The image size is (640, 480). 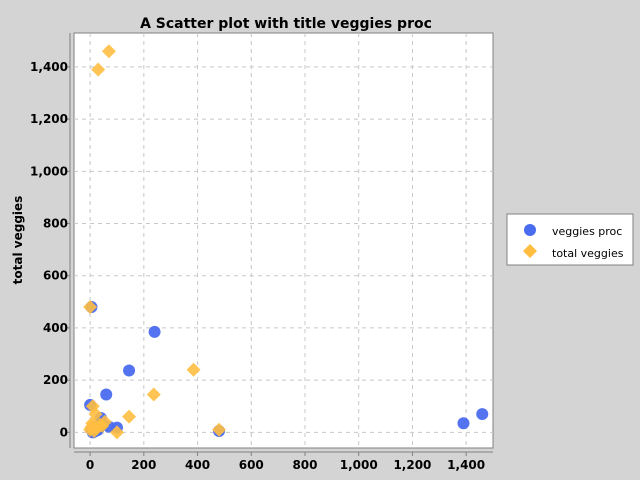 I want to click on y-tick-label: 0, so click(x=64, y=432).